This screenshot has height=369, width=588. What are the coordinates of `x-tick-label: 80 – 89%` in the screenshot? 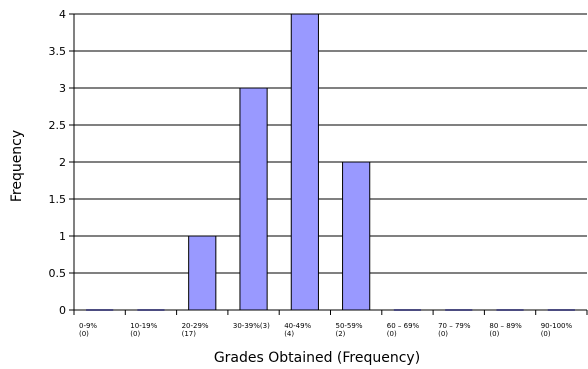 It's located at (505, 326).